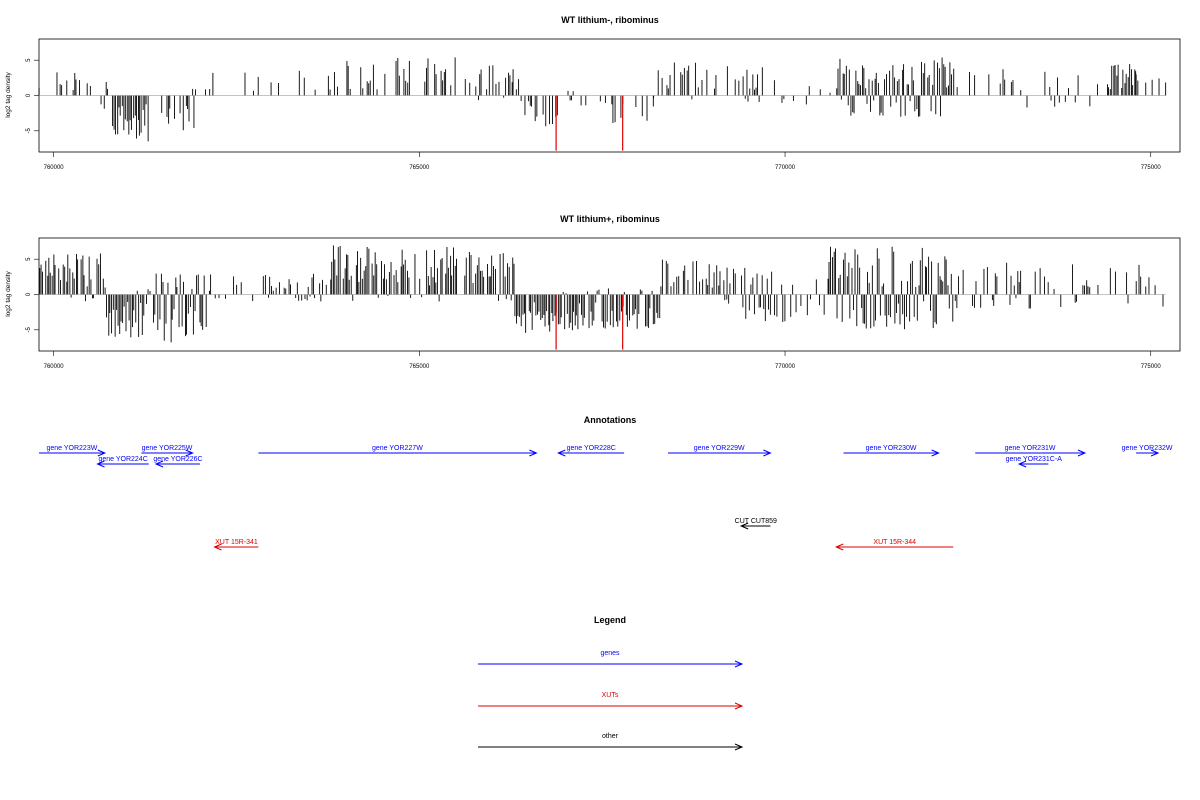  I want to click on annotation-label: gene YOR224C, so click(122, 459).